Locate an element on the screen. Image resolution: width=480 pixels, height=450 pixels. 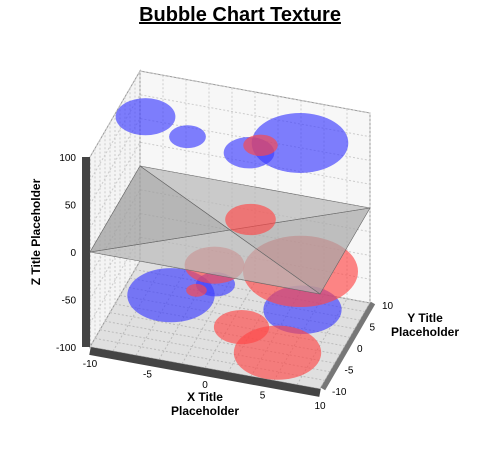
y-axis-bar is located at coordinates (348, 346).